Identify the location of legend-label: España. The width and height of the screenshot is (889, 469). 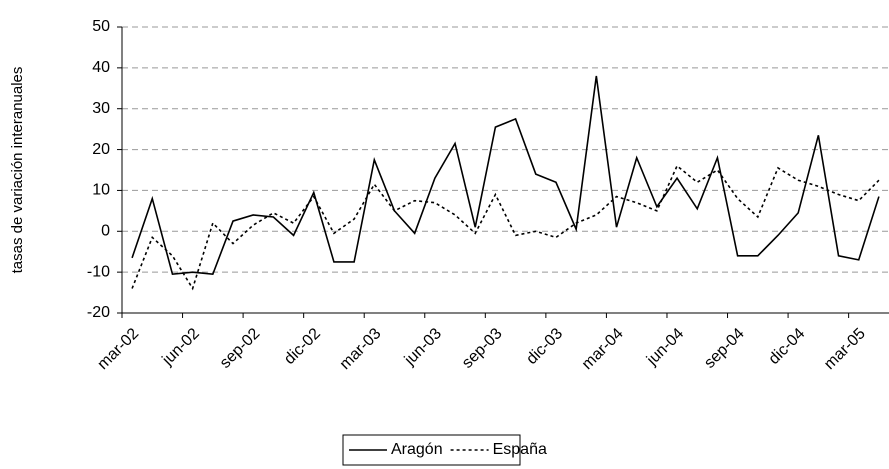
(520, 449).